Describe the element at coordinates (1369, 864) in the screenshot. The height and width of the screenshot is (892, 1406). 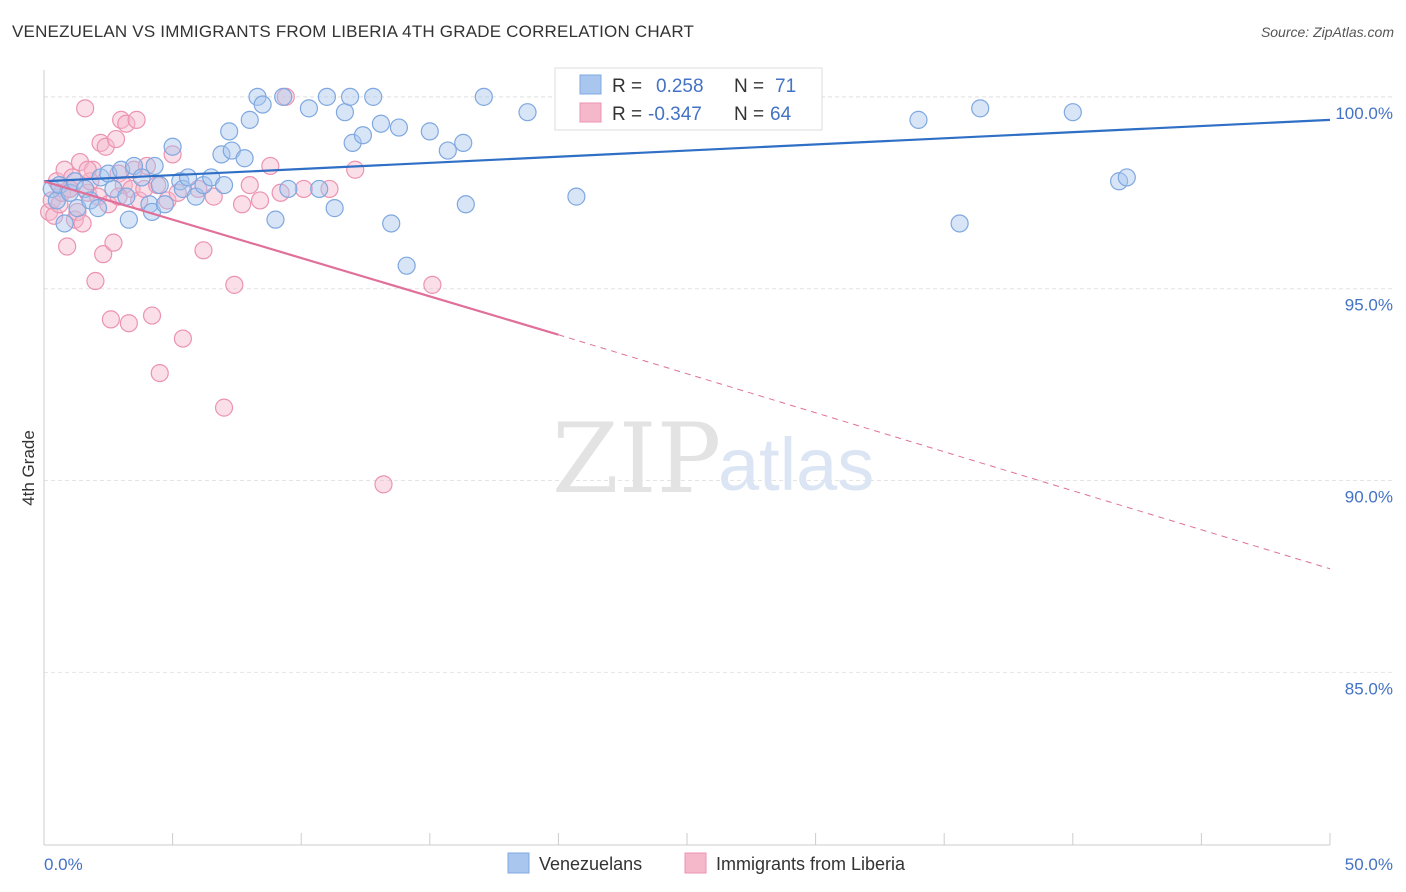
I see `x-tick-label-end: 50.0%` at that location.